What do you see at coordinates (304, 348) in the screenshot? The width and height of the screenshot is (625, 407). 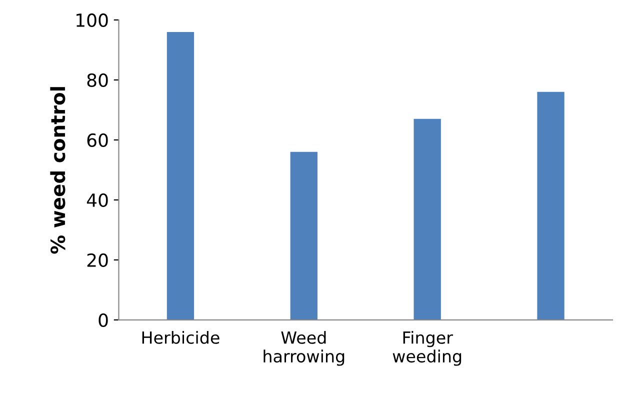 I see `x-tick-label: Weed harrowing` at bounding box center [304, 348].